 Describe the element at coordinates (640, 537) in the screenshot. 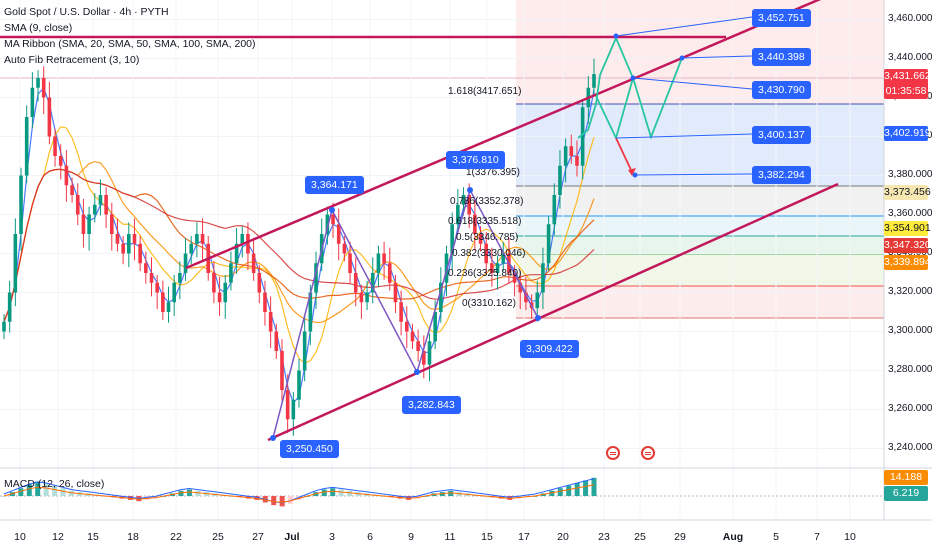

I see `time-tick-label: 25` at that location.